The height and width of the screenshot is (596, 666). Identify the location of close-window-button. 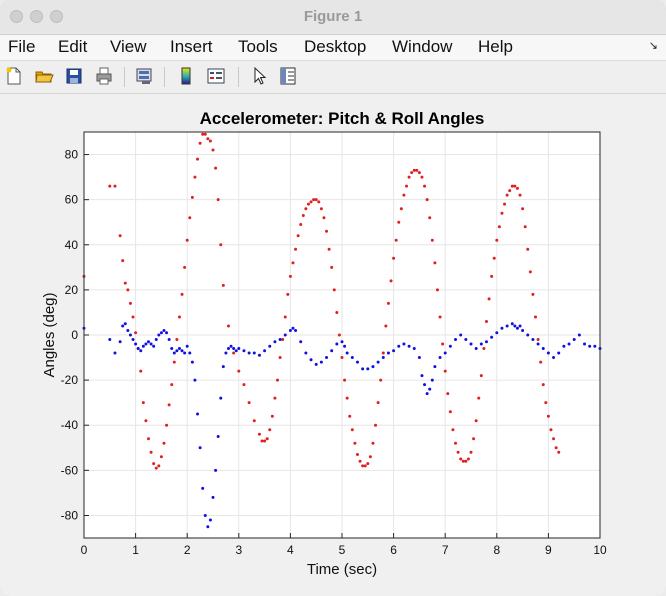
(16, 16).